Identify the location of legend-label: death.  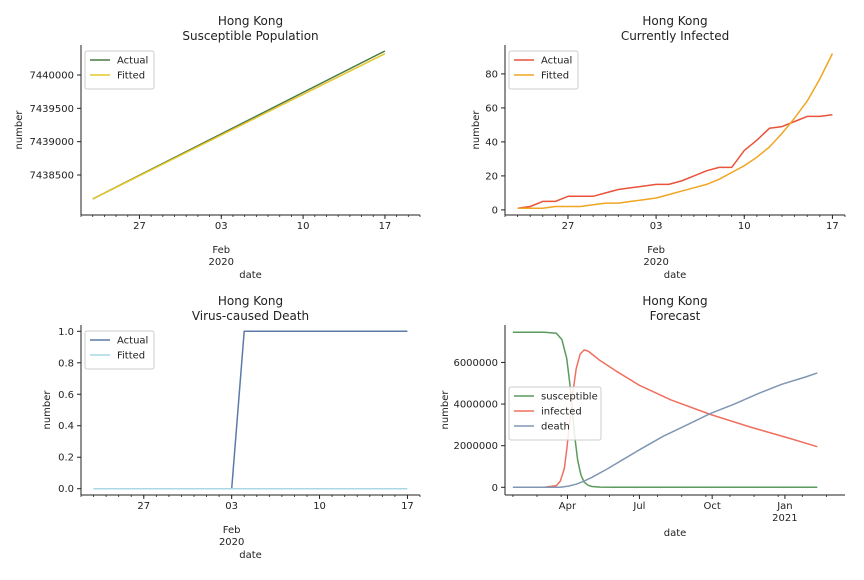
(555, 427).